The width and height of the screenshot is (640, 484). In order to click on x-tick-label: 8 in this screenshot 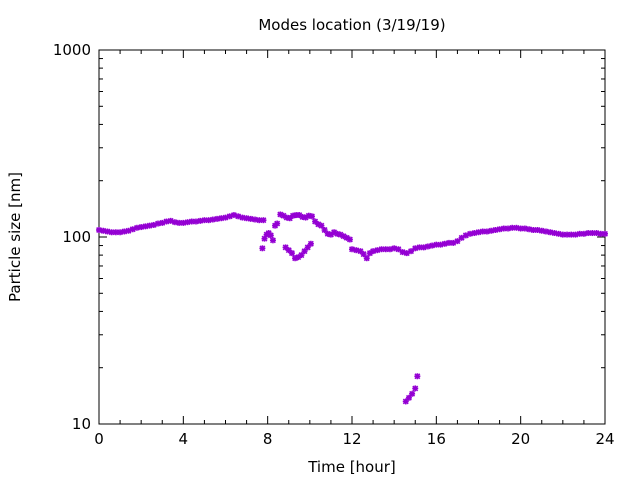, I will do `click(268, 439)`.